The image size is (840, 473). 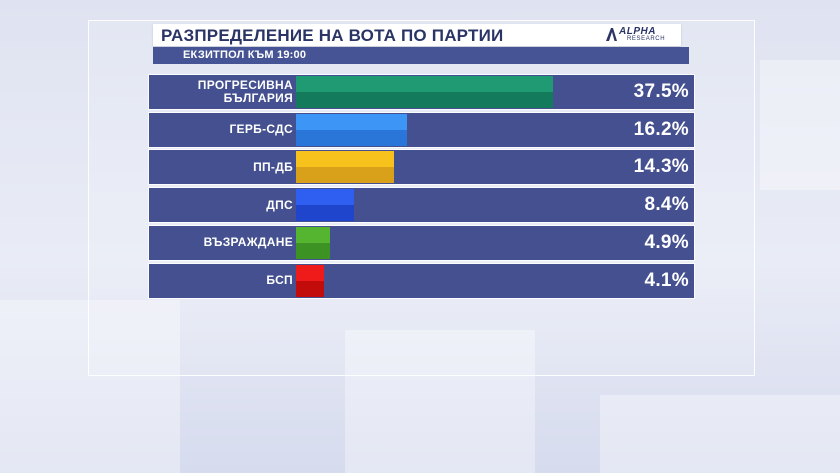 What do you see at coordinates (223, 281) in the screenshot?
I see `bar-category-label: БСП` at bounding box center [223, 281].